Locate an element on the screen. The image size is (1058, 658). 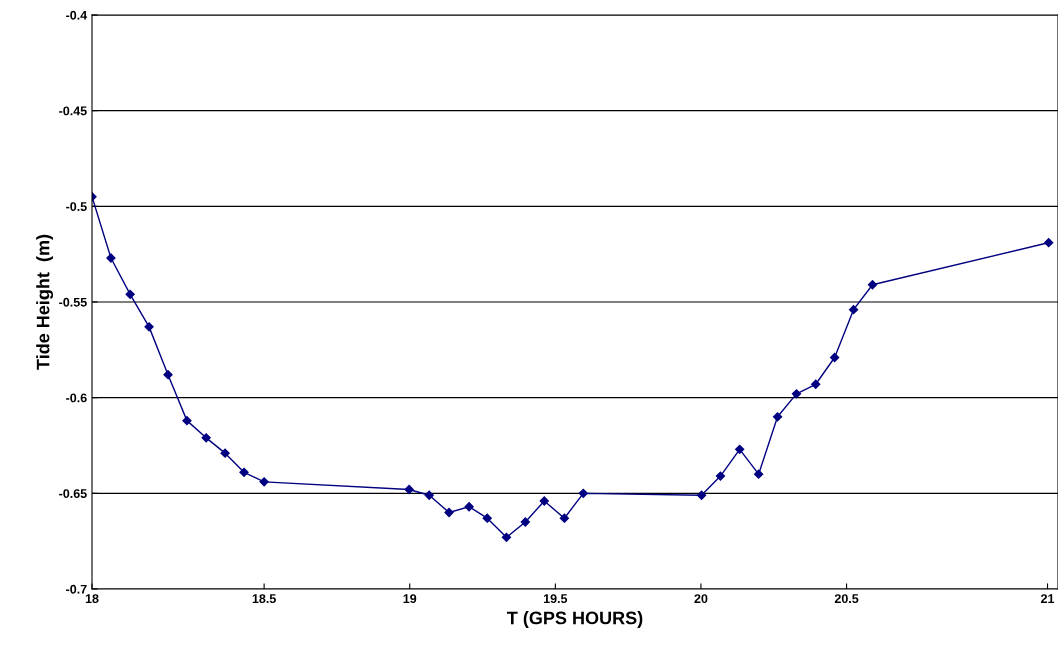
x-tick-label: 21 is located at coordinates (1048, 598).